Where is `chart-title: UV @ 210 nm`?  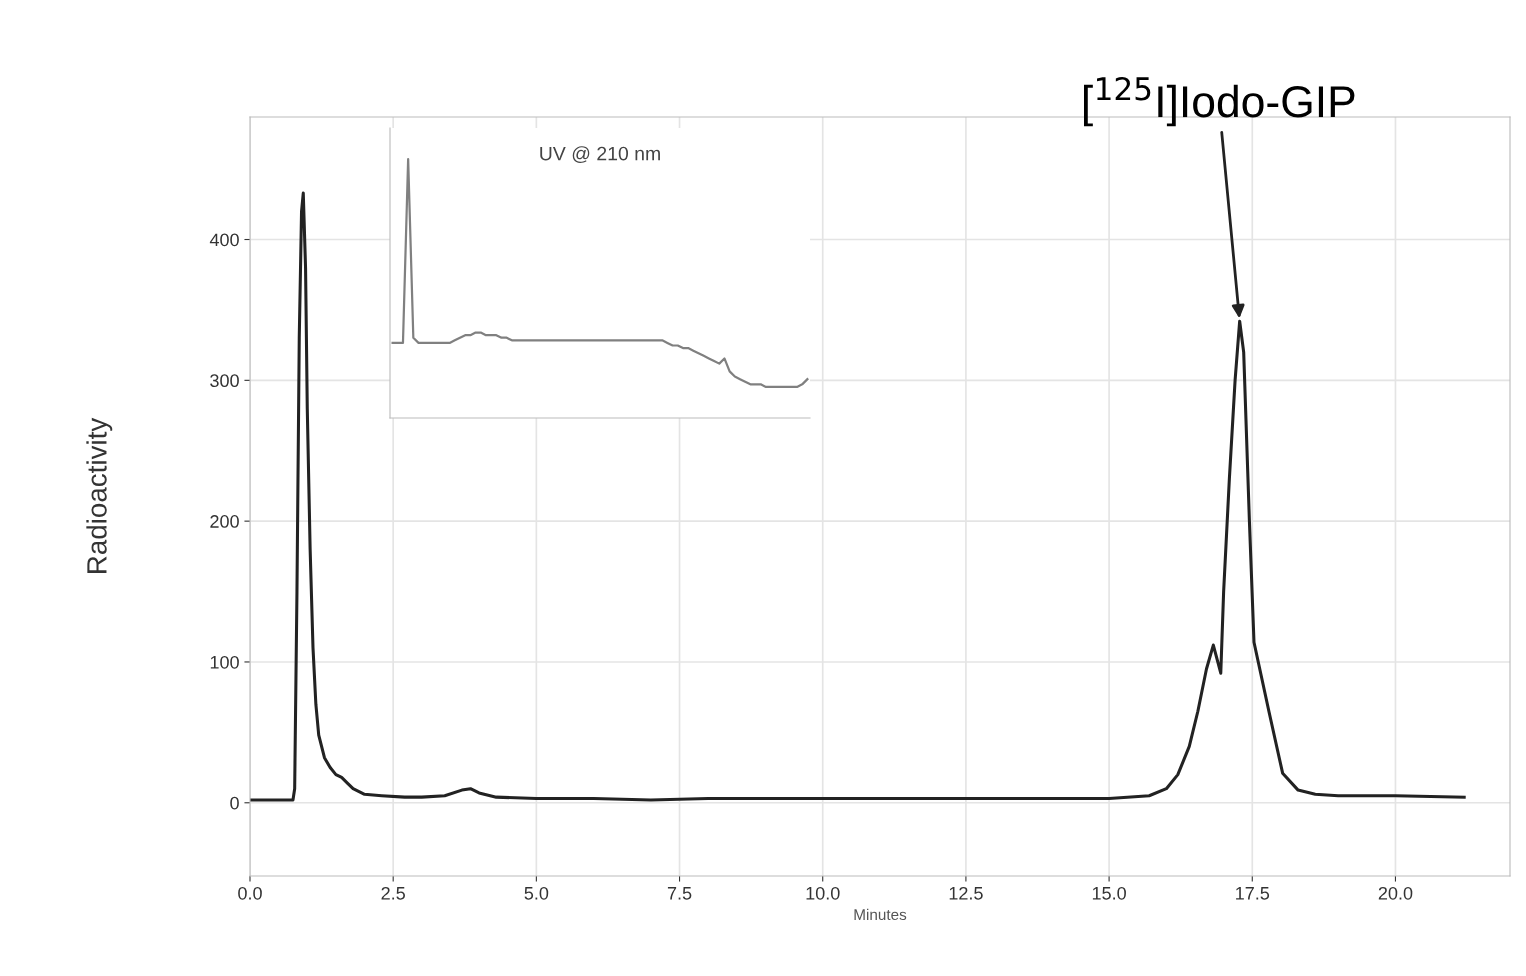 chart-title: UV @ 210 nm is located at coordinates (600, 154).